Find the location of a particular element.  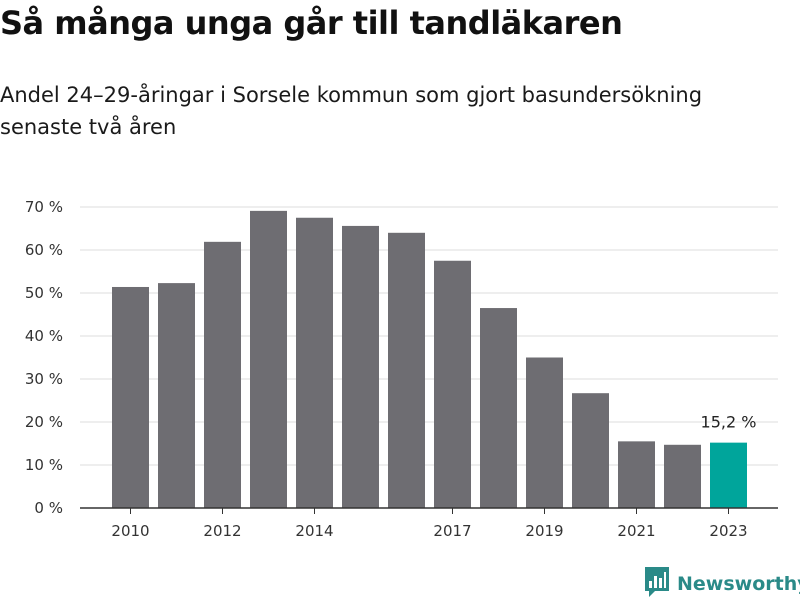

x-tick-label: 2012 is located at coordinates (222, 531).